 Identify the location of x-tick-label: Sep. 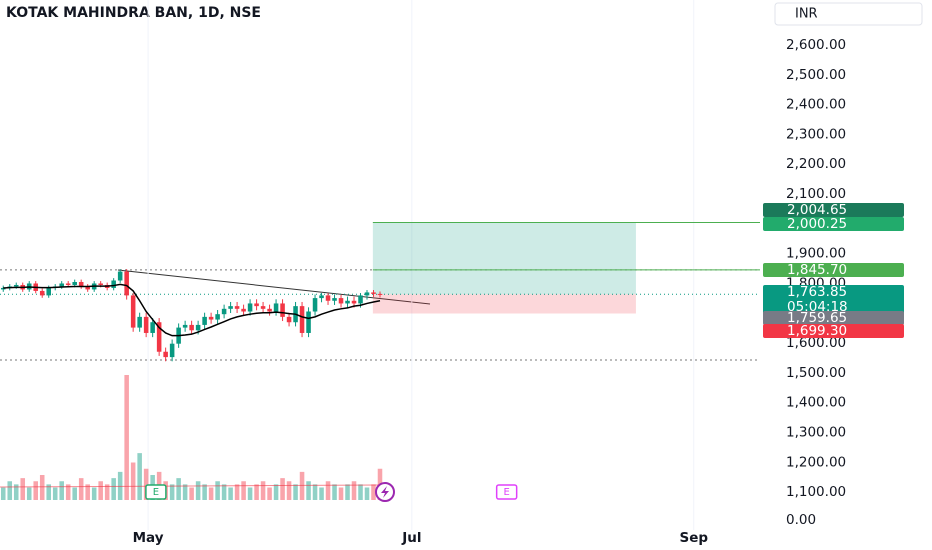
(693, 538).